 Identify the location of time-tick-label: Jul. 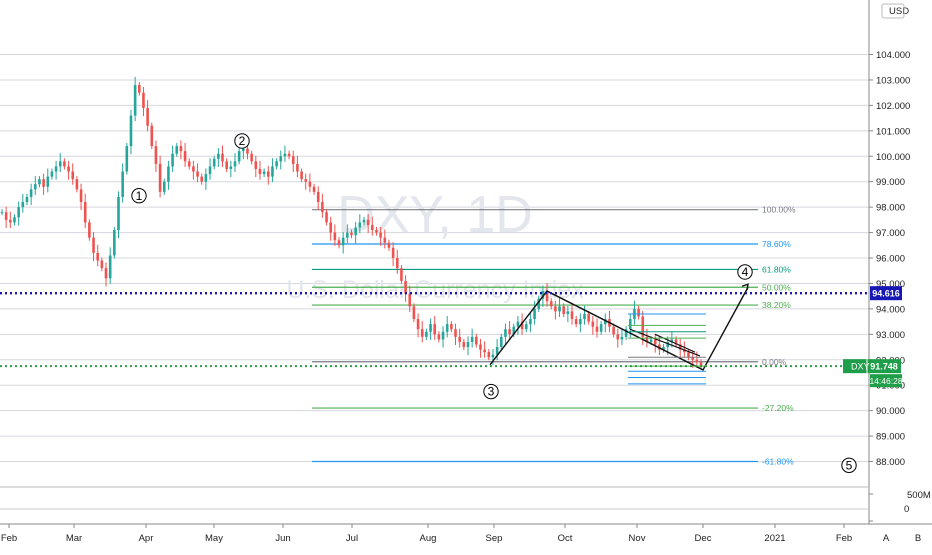
(352, 538).